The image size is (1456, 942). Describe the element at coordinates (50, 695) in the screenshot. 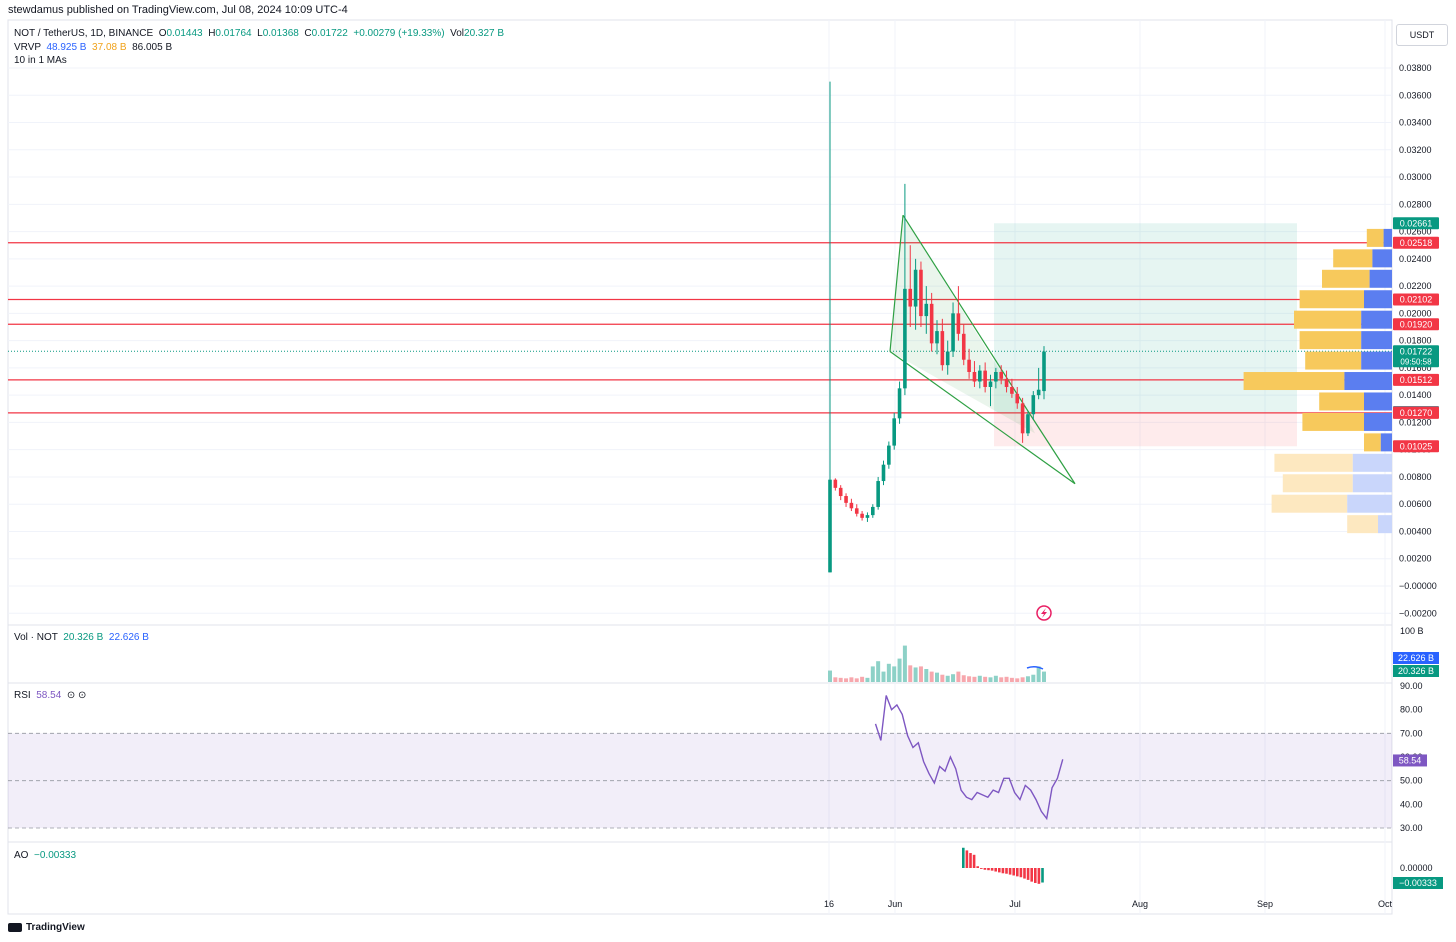

I see `rsi-legend: RSI 58.54 ⊙ ⊙` at that location.